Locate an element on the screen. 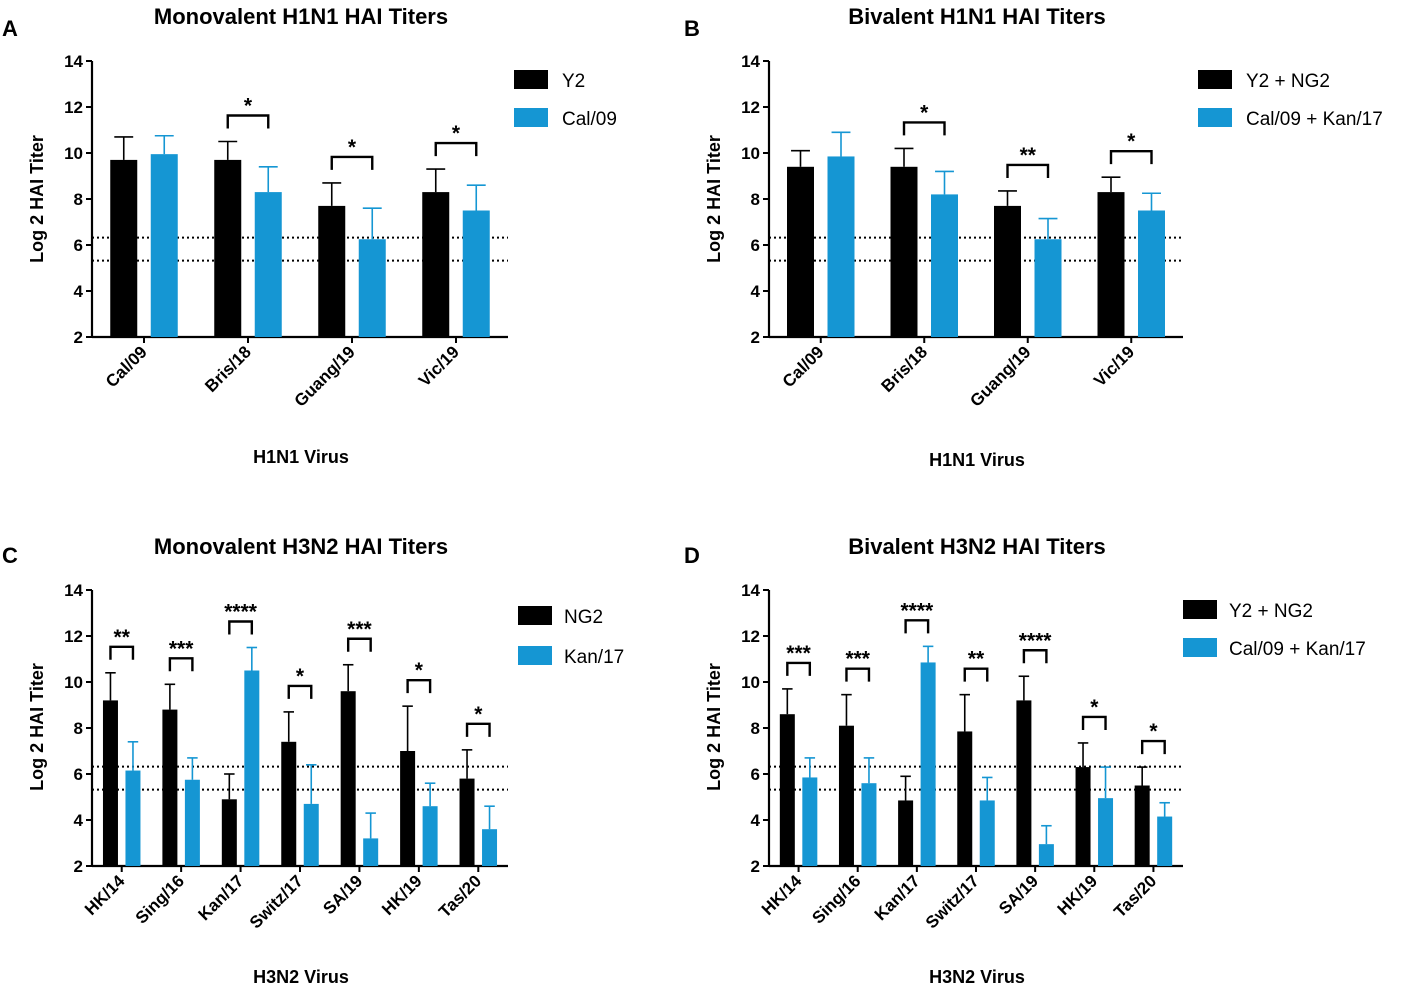  legend: Y2 Cal/09 is located at coordinates (565, 100).